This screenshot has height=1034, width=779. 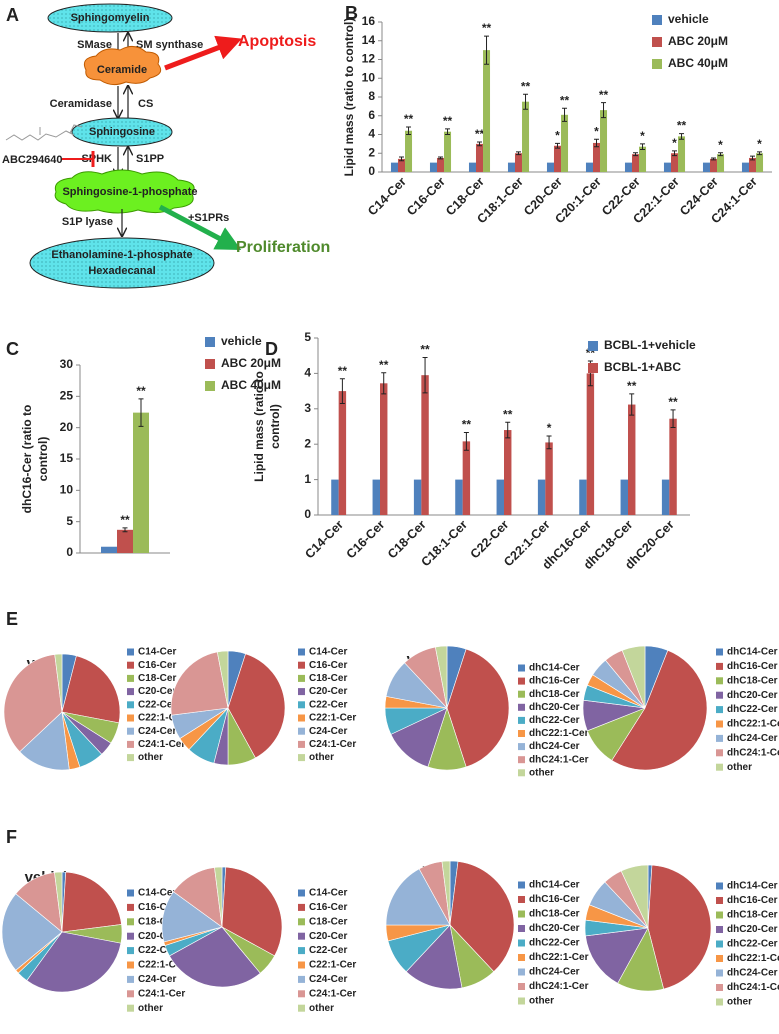 What do you see at coordinates (67, 396) in the screenshot?
I see `y-tick-label: 25` at bounding box center [67, 396].